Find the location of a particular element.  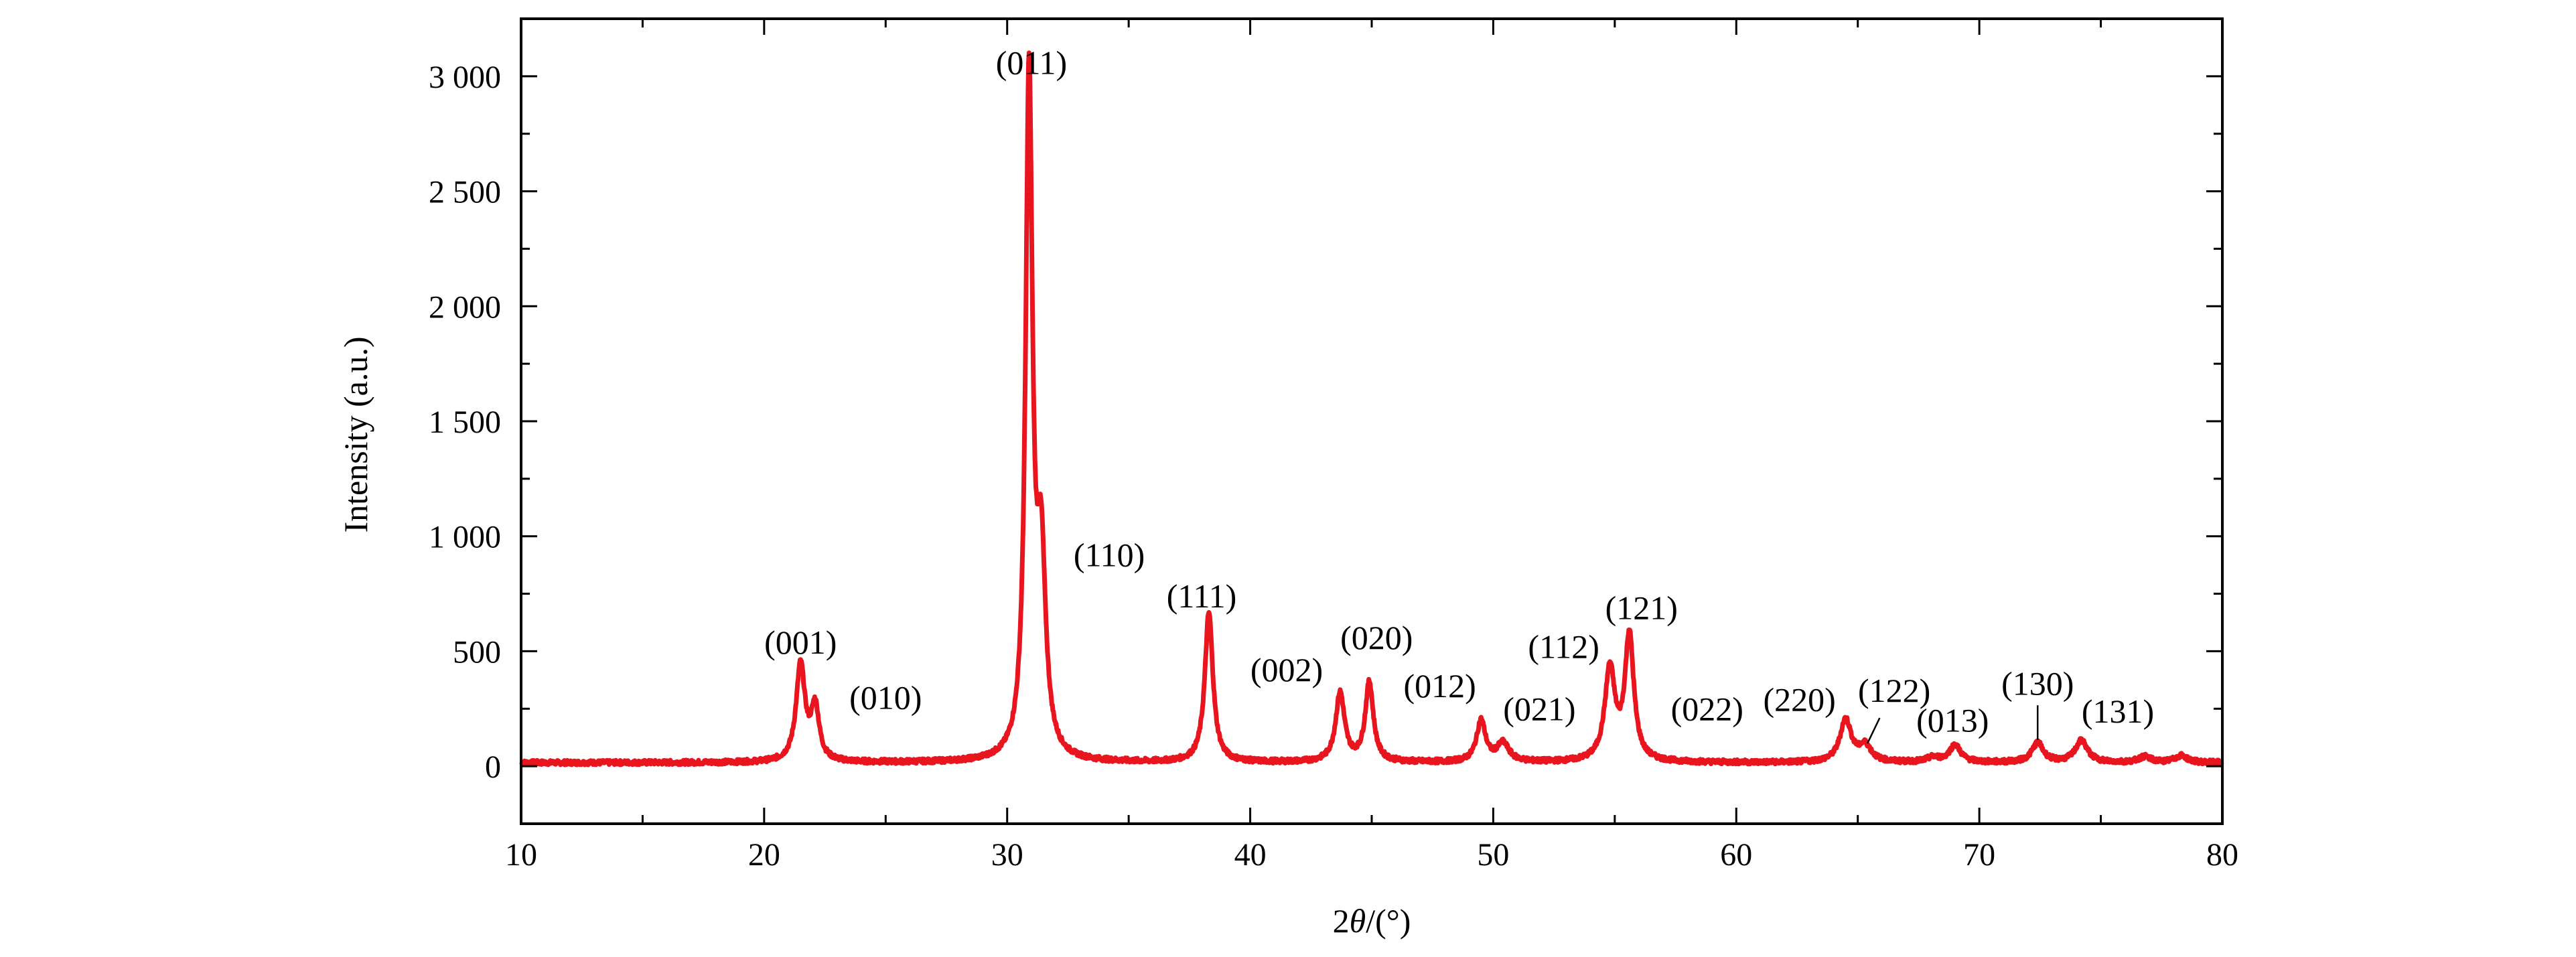

x-tick-label: 70 is located at coordinates (1979, 855).